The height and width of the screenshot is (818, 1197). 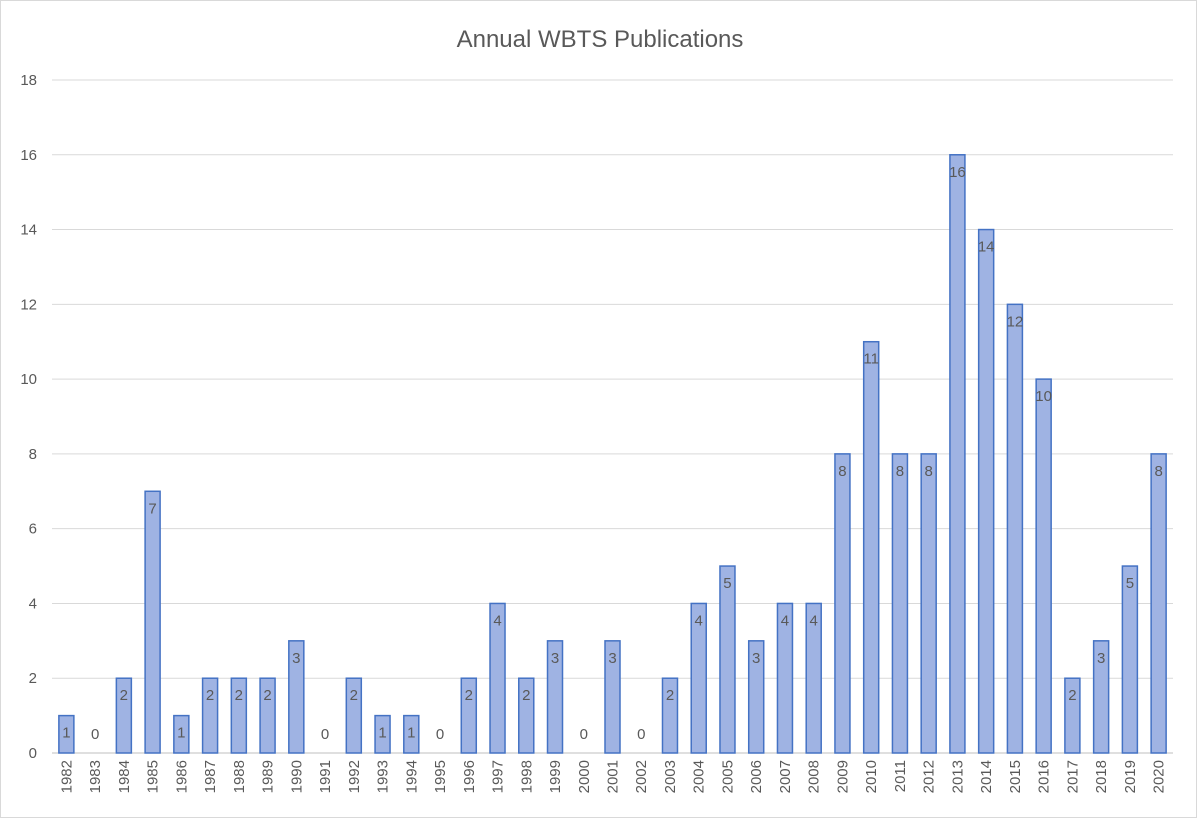 I want to click on data-label: 12, so click(x=1015, y=321).